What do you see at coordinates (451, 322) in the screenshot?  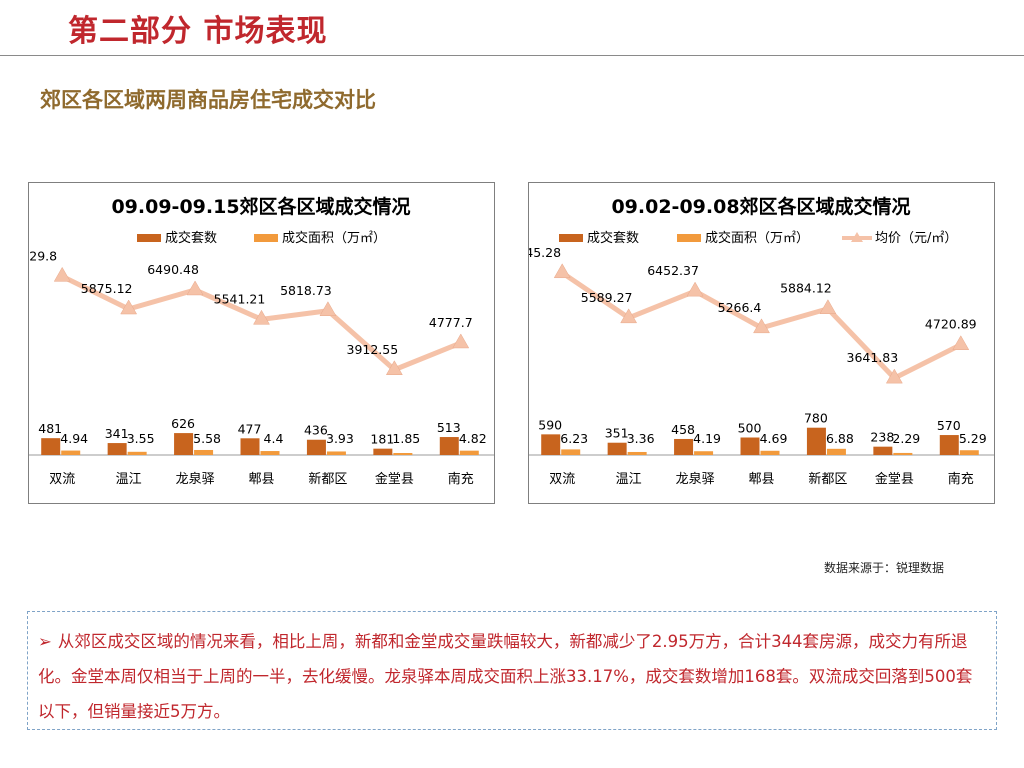 I see `price-label: 4777.7` at bounding box center [451, 322].